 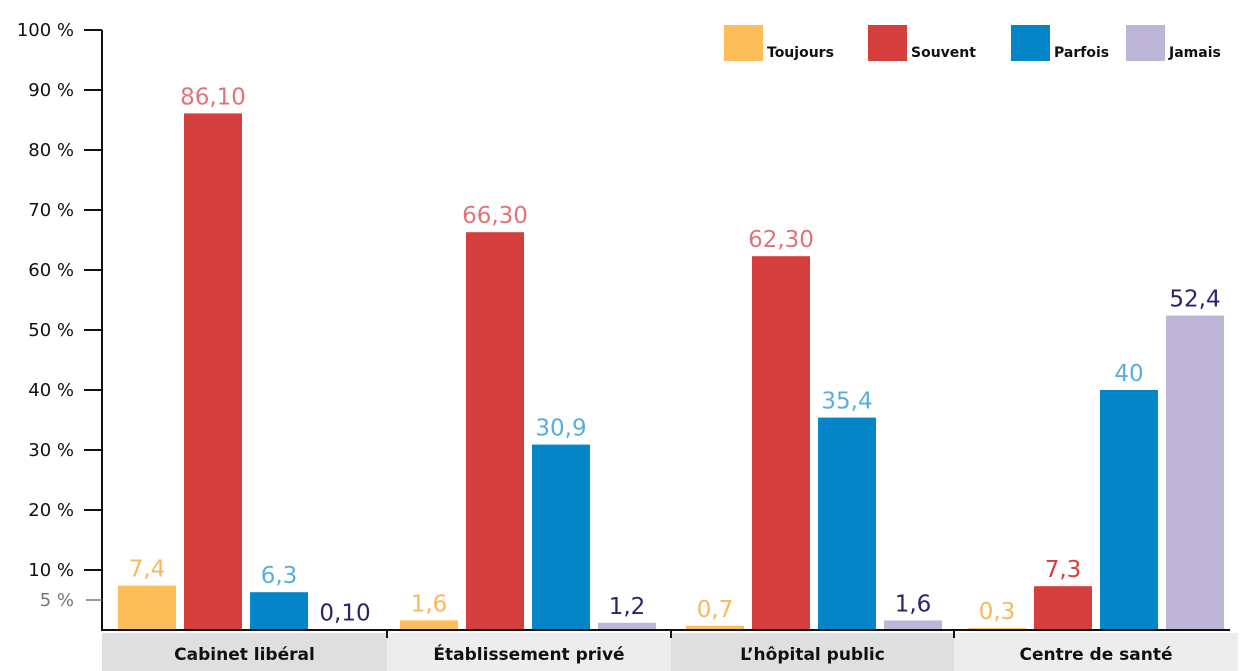 I want to click on legend-label-jamais: Jamais, so click(x=1194, y=53).